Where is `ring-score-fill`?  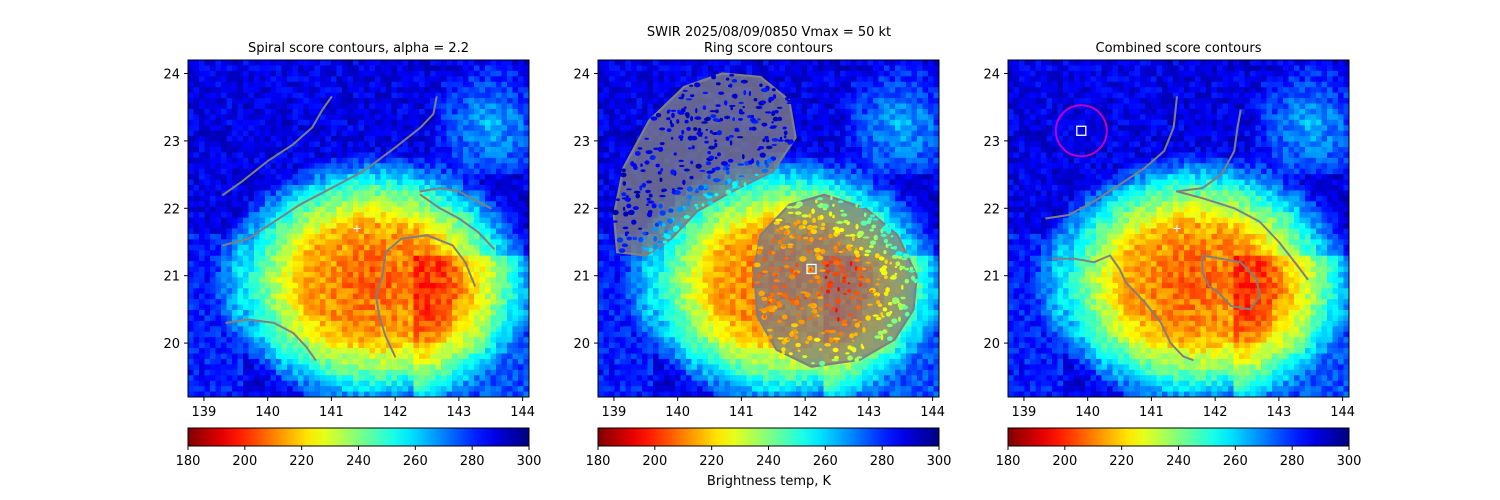
ring-score-fill is located at coordinates (704, 164).